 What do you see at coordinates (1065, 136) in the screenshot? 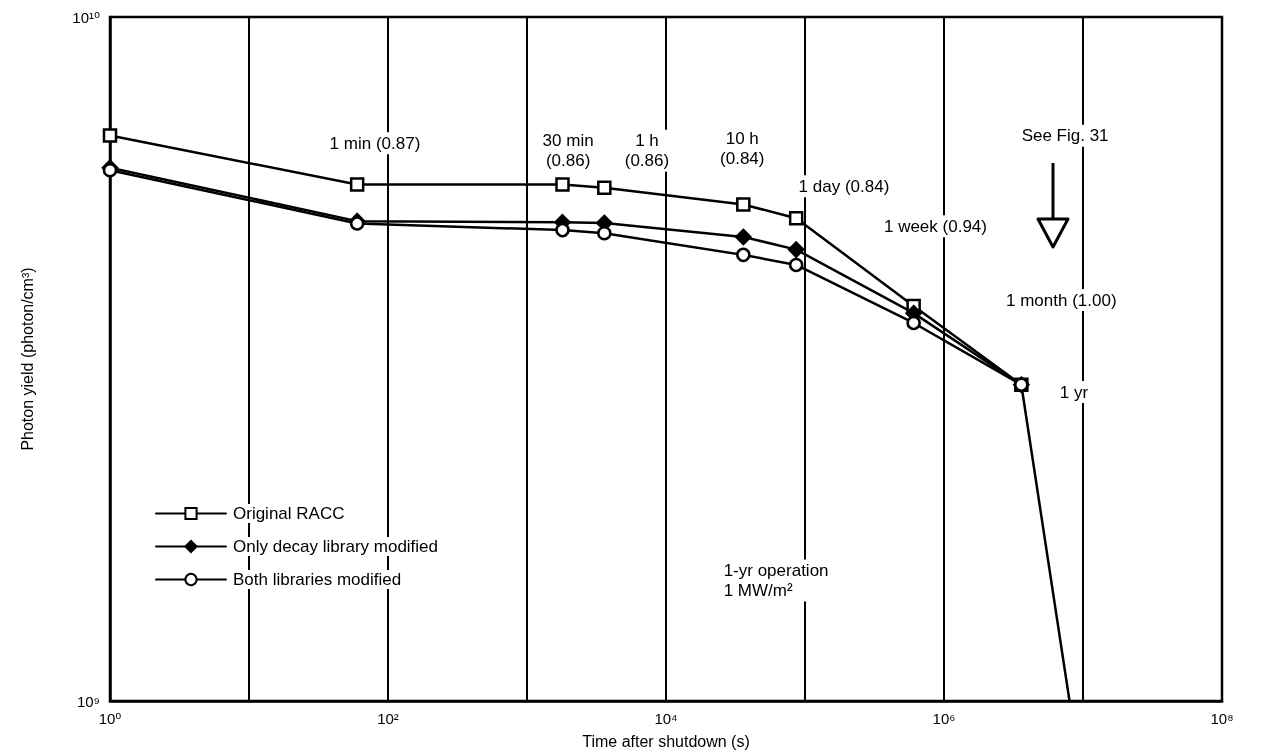
I see `annotation: See Fig. 31` at bounding box center [1065, 136].